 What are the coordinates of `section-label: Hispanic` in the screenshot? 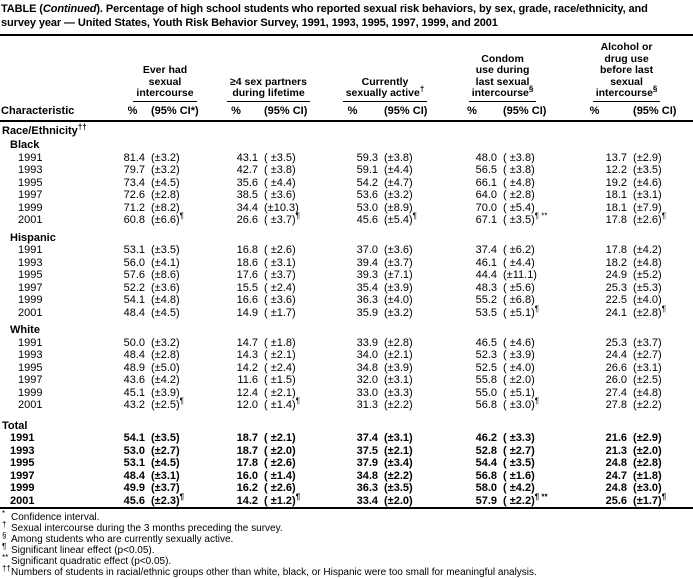 It's located at (346, 236).